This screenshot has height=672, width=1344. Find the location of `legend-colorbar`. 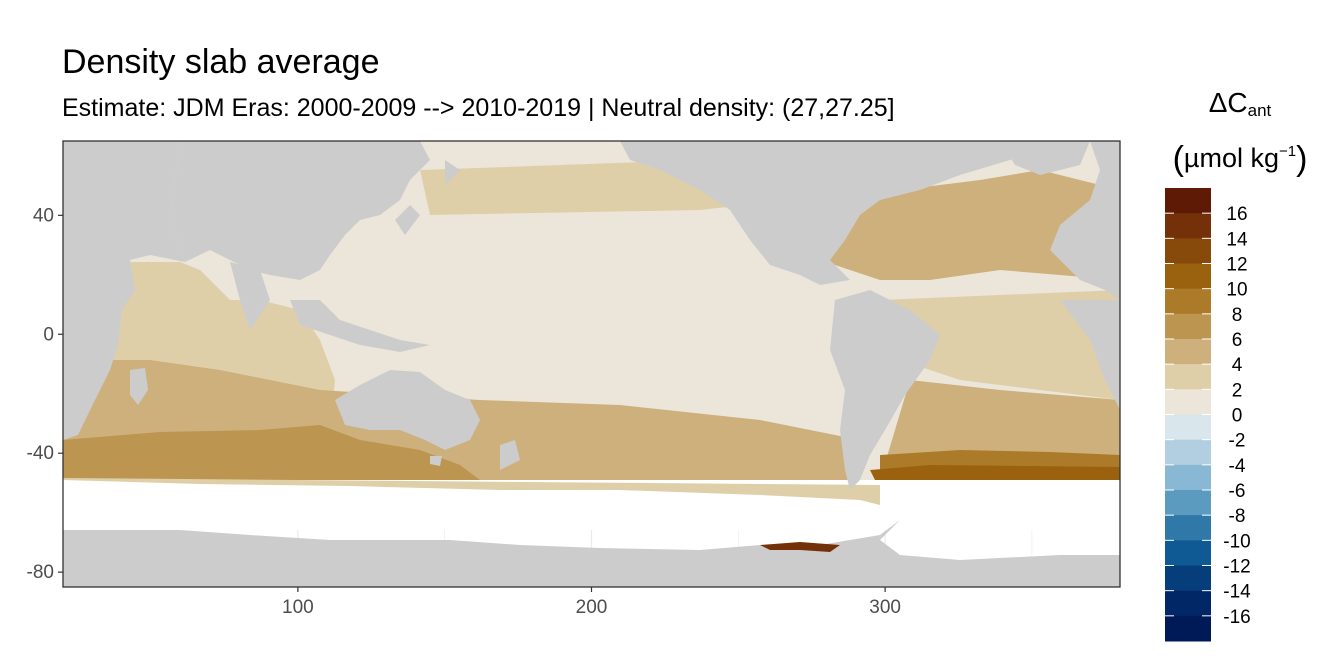

legend-colorbar is located at coordinates (1188, 415).